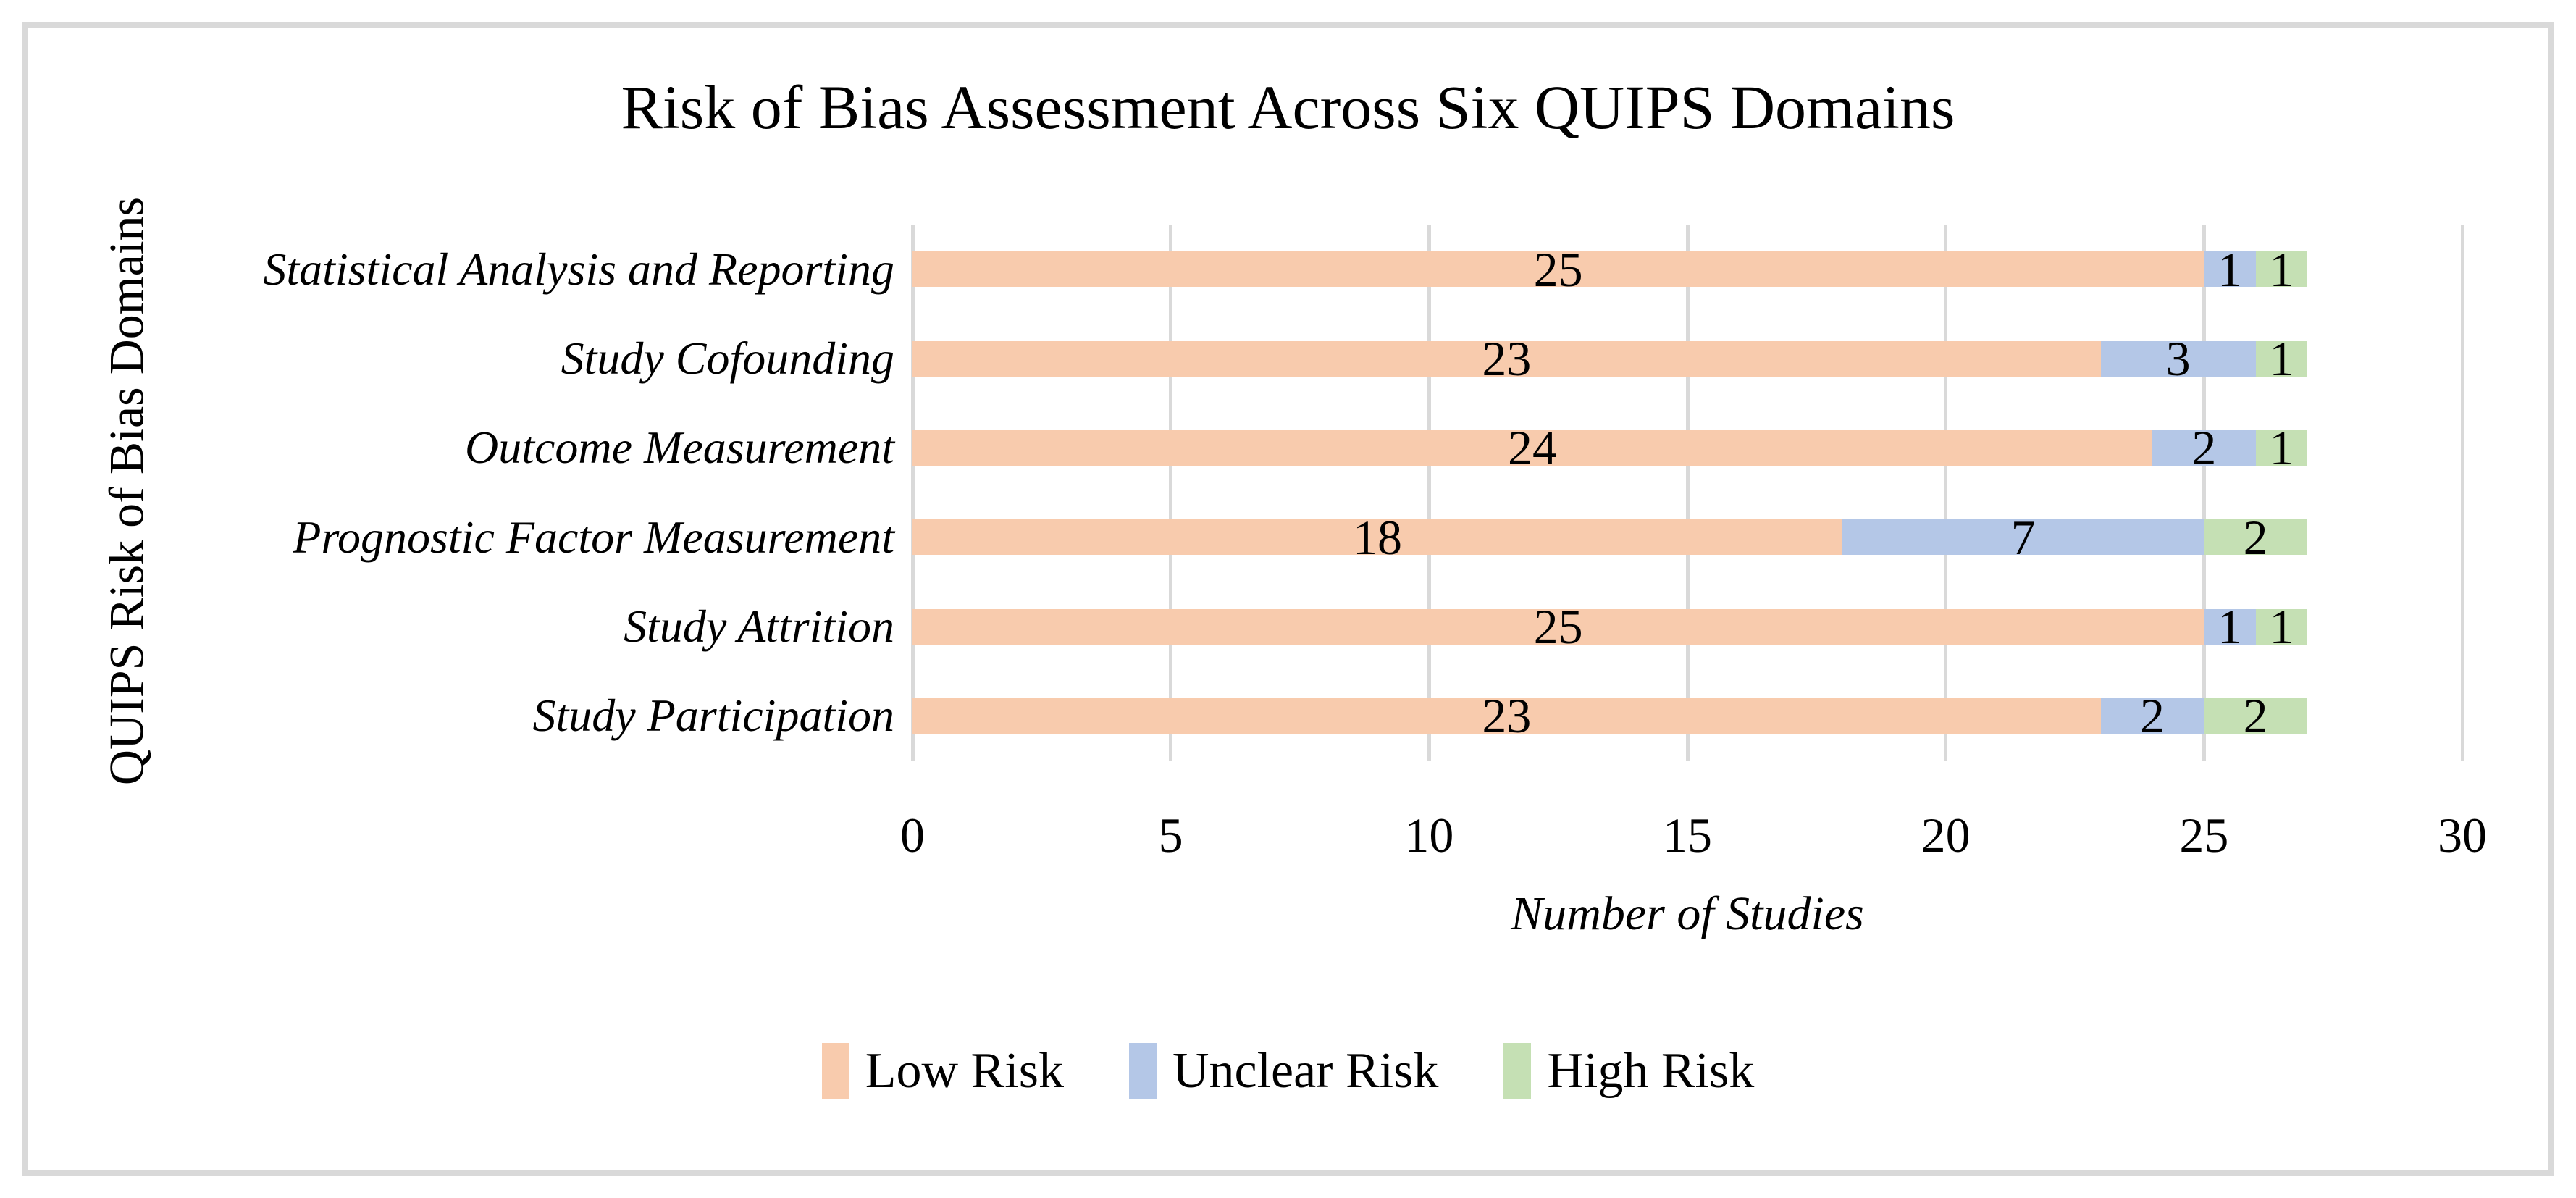 This screenshot has width=2576, height=1198. I want to click on category-label: Statistical Analysis and Reporting, so click(578, 269).